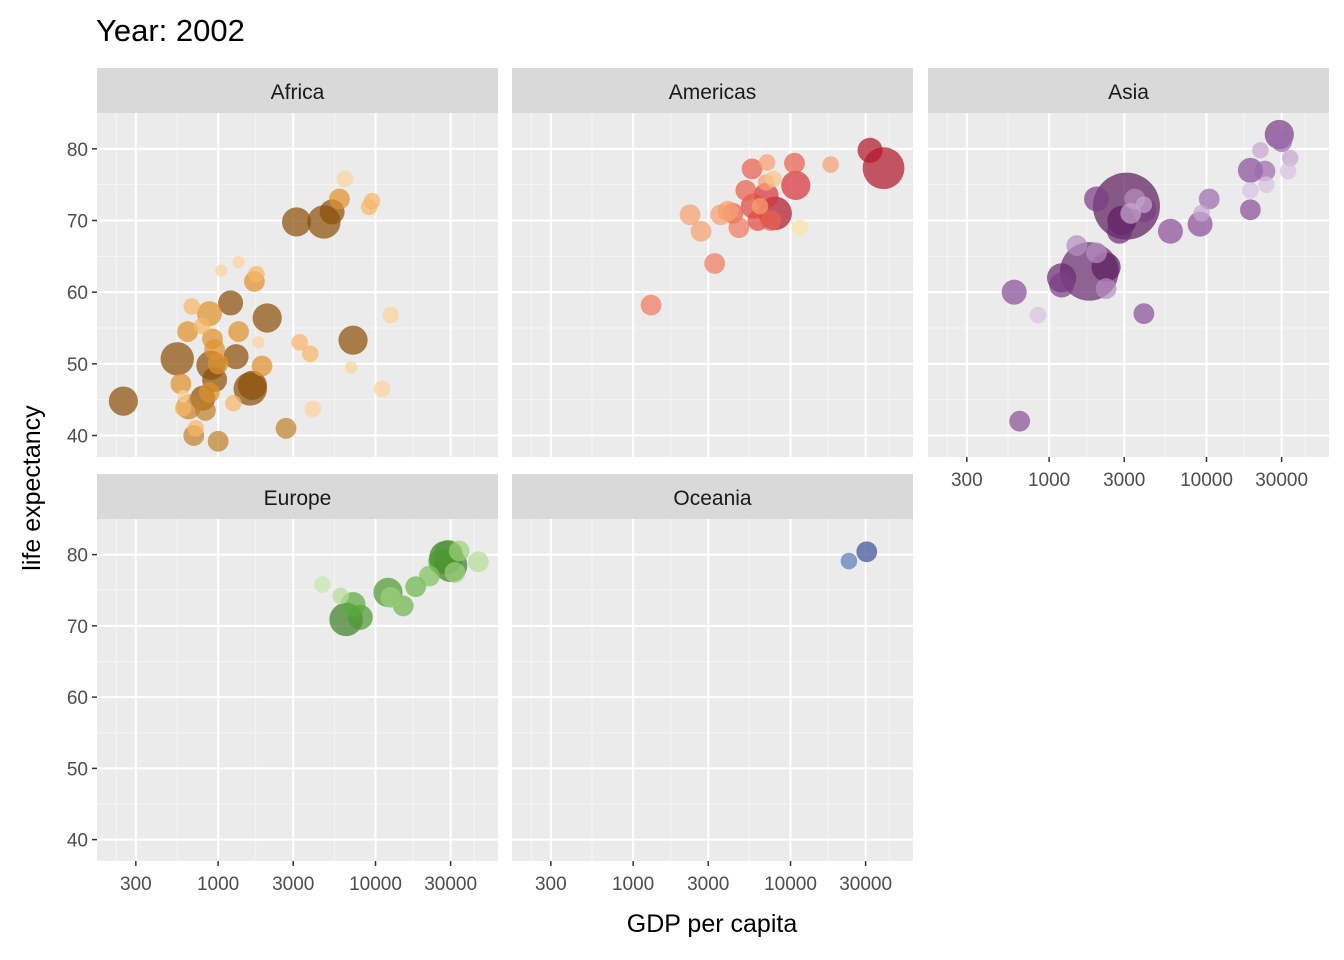  Describe the element at coordinates (1128, 279) in the screenshot. I see `panel-asia: Asia 300 1000 3000 10000 30000` at that location.